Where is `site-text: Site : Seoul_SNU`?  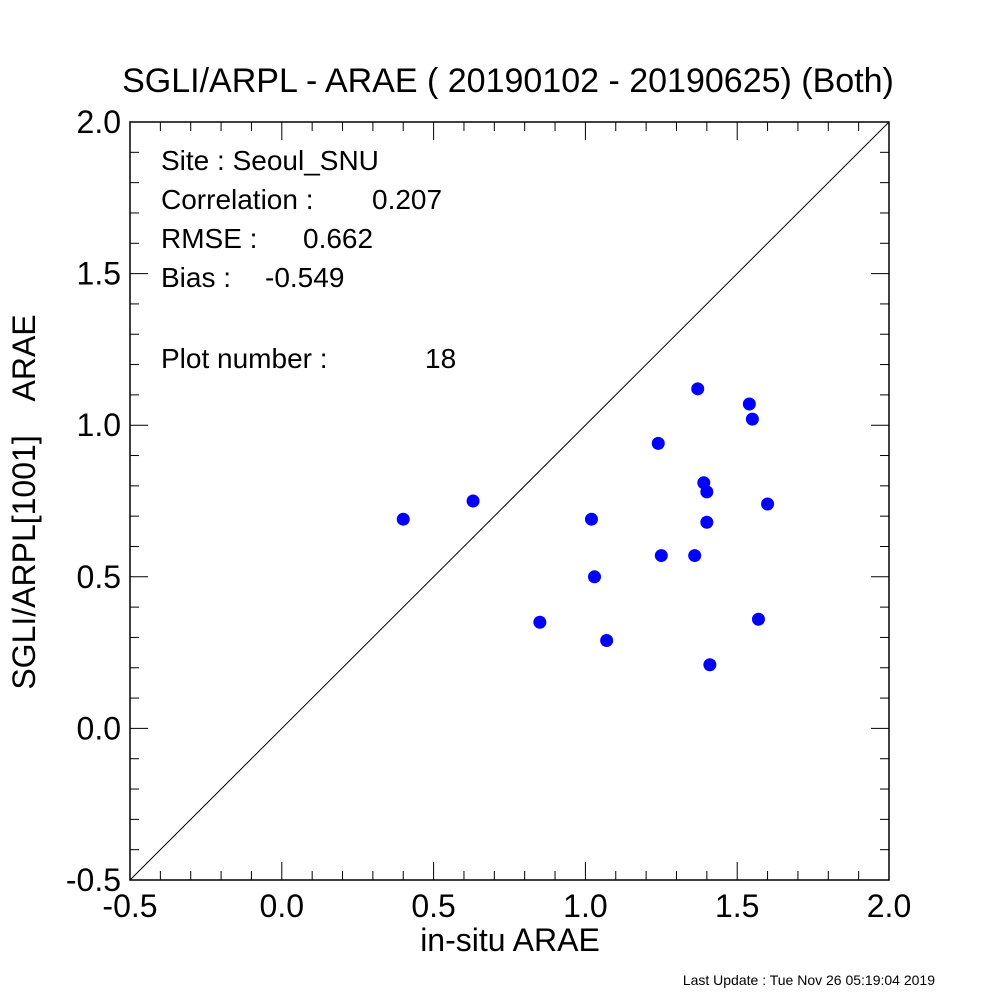
site-text: Site : Seoul_SNU is located at coordinates (270, 160).